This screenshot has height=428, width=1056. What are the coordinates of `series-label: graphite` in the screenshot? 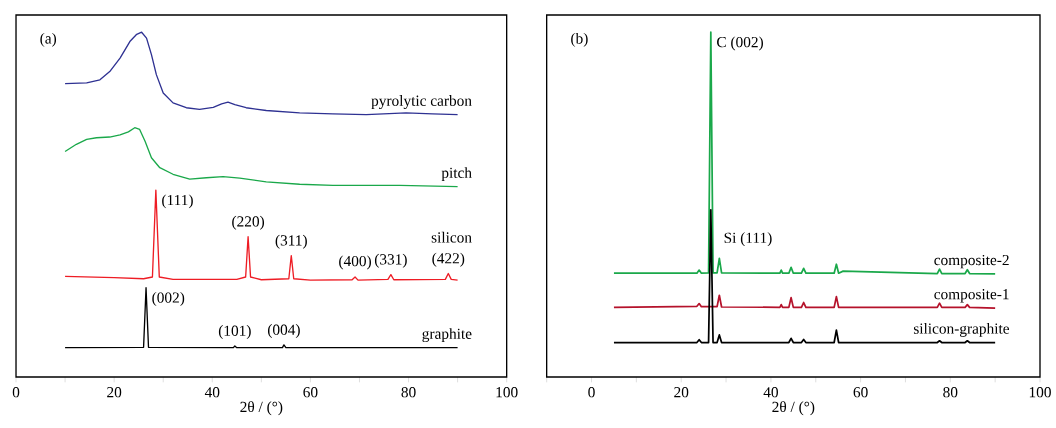 It's located at (447, 335).